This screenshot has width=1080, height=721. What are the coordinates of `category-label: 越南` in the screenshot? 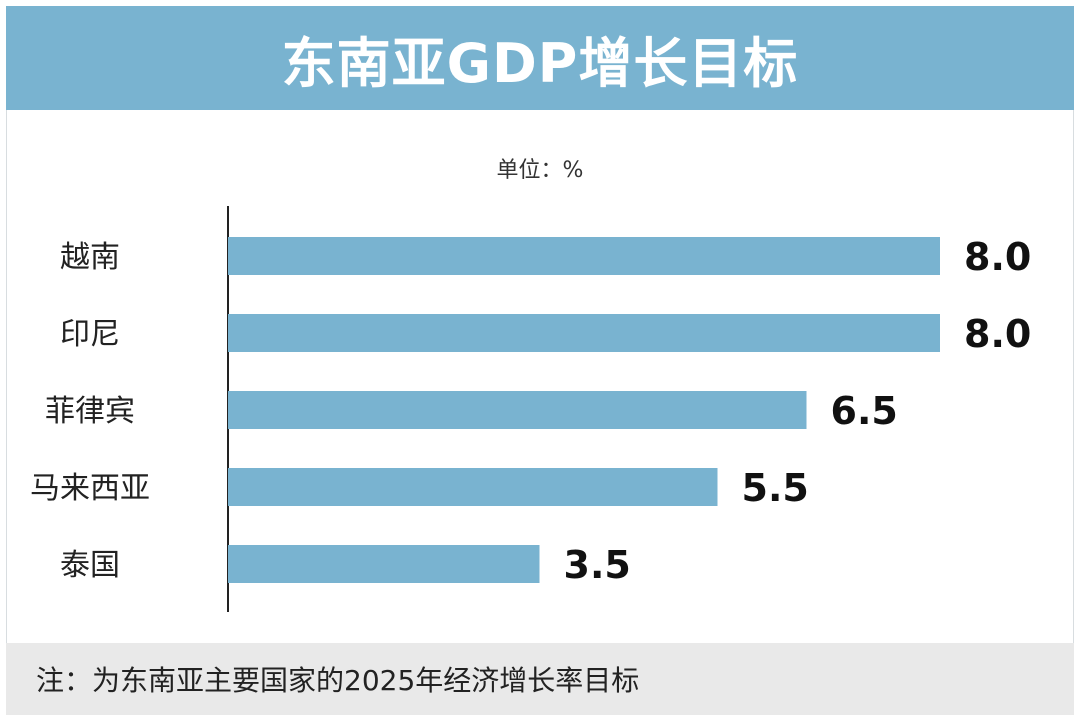 It's located at (90, 257).